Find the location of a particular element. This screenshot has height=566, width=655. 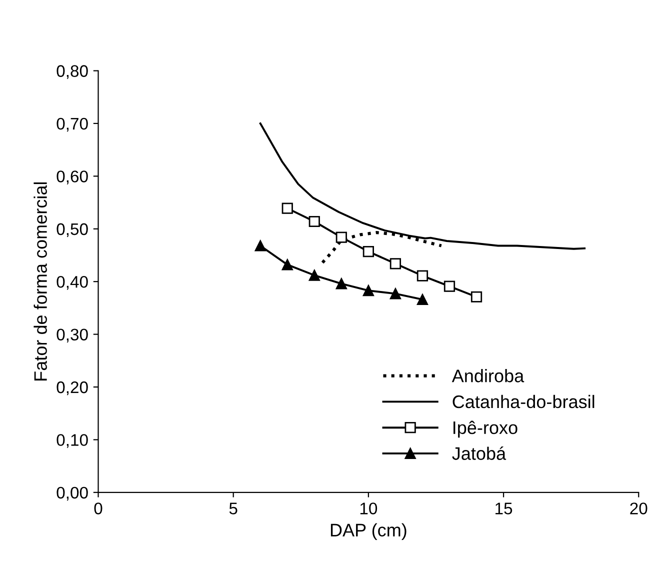

x-tick-label: 10 is located at coordinates (369, 508).